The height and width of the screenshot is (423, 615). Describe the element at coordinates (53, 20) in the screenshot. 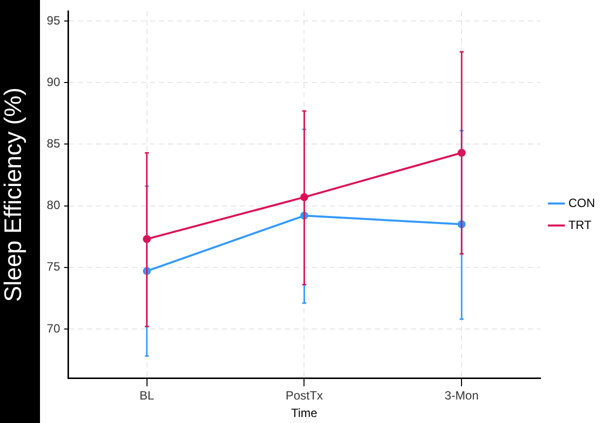

I see `y-tick-label: 95` at that location.